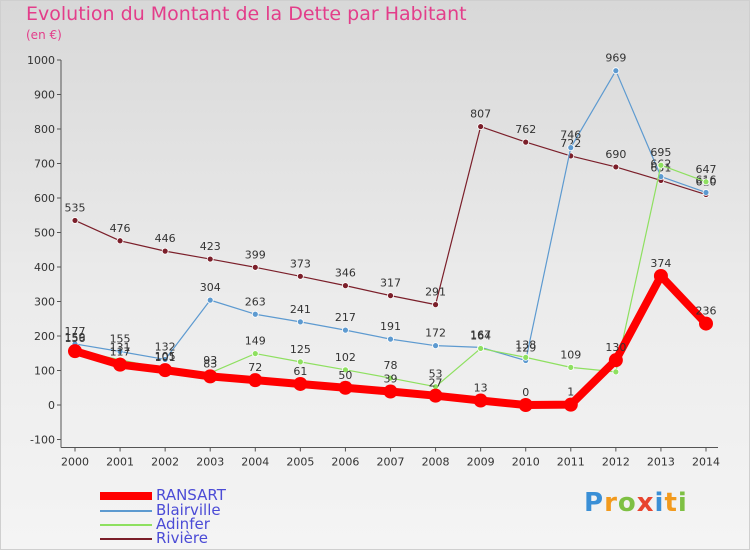  I want to click on legend-swatch-ransart, so click(126, 496).